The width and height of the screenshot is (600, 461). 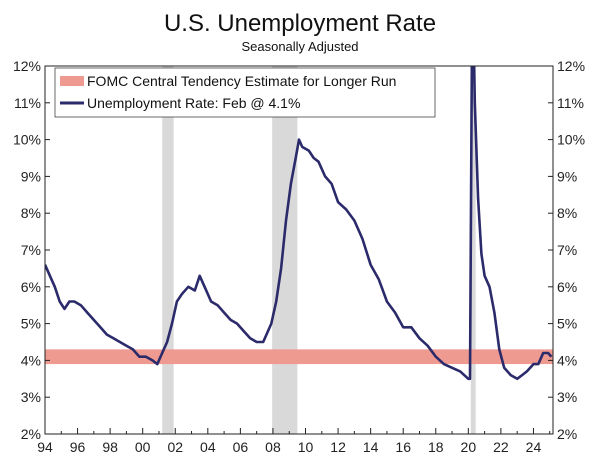 What do you see at coordinates (338, 447) in the screenshot?
I see `x-tick-label: 12` at bounding box center [338, 447].